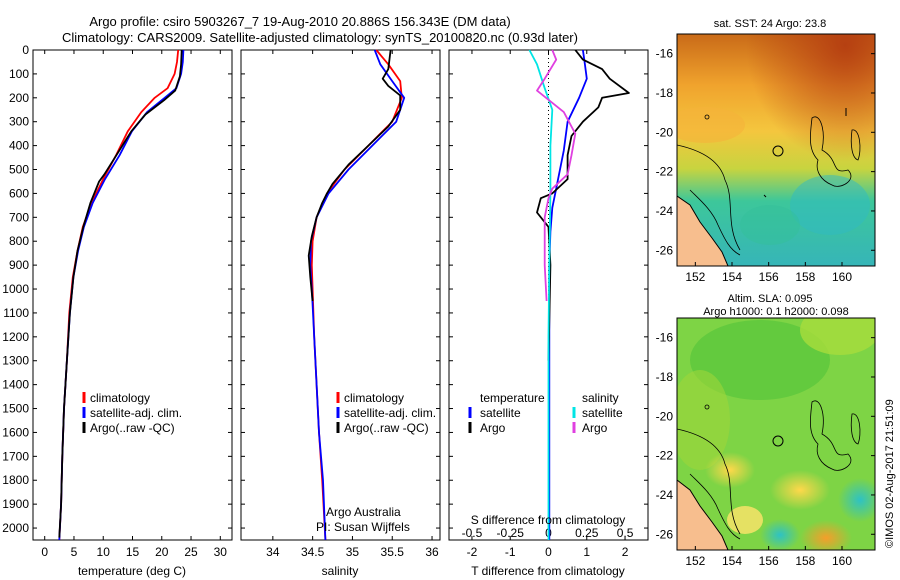 The width and height of the screenshot is (900, 580). What do you see at coordinates (548, 552) in the screenshot?
I see `difference-xtick-label: 0` at bounding box center [548, 552].